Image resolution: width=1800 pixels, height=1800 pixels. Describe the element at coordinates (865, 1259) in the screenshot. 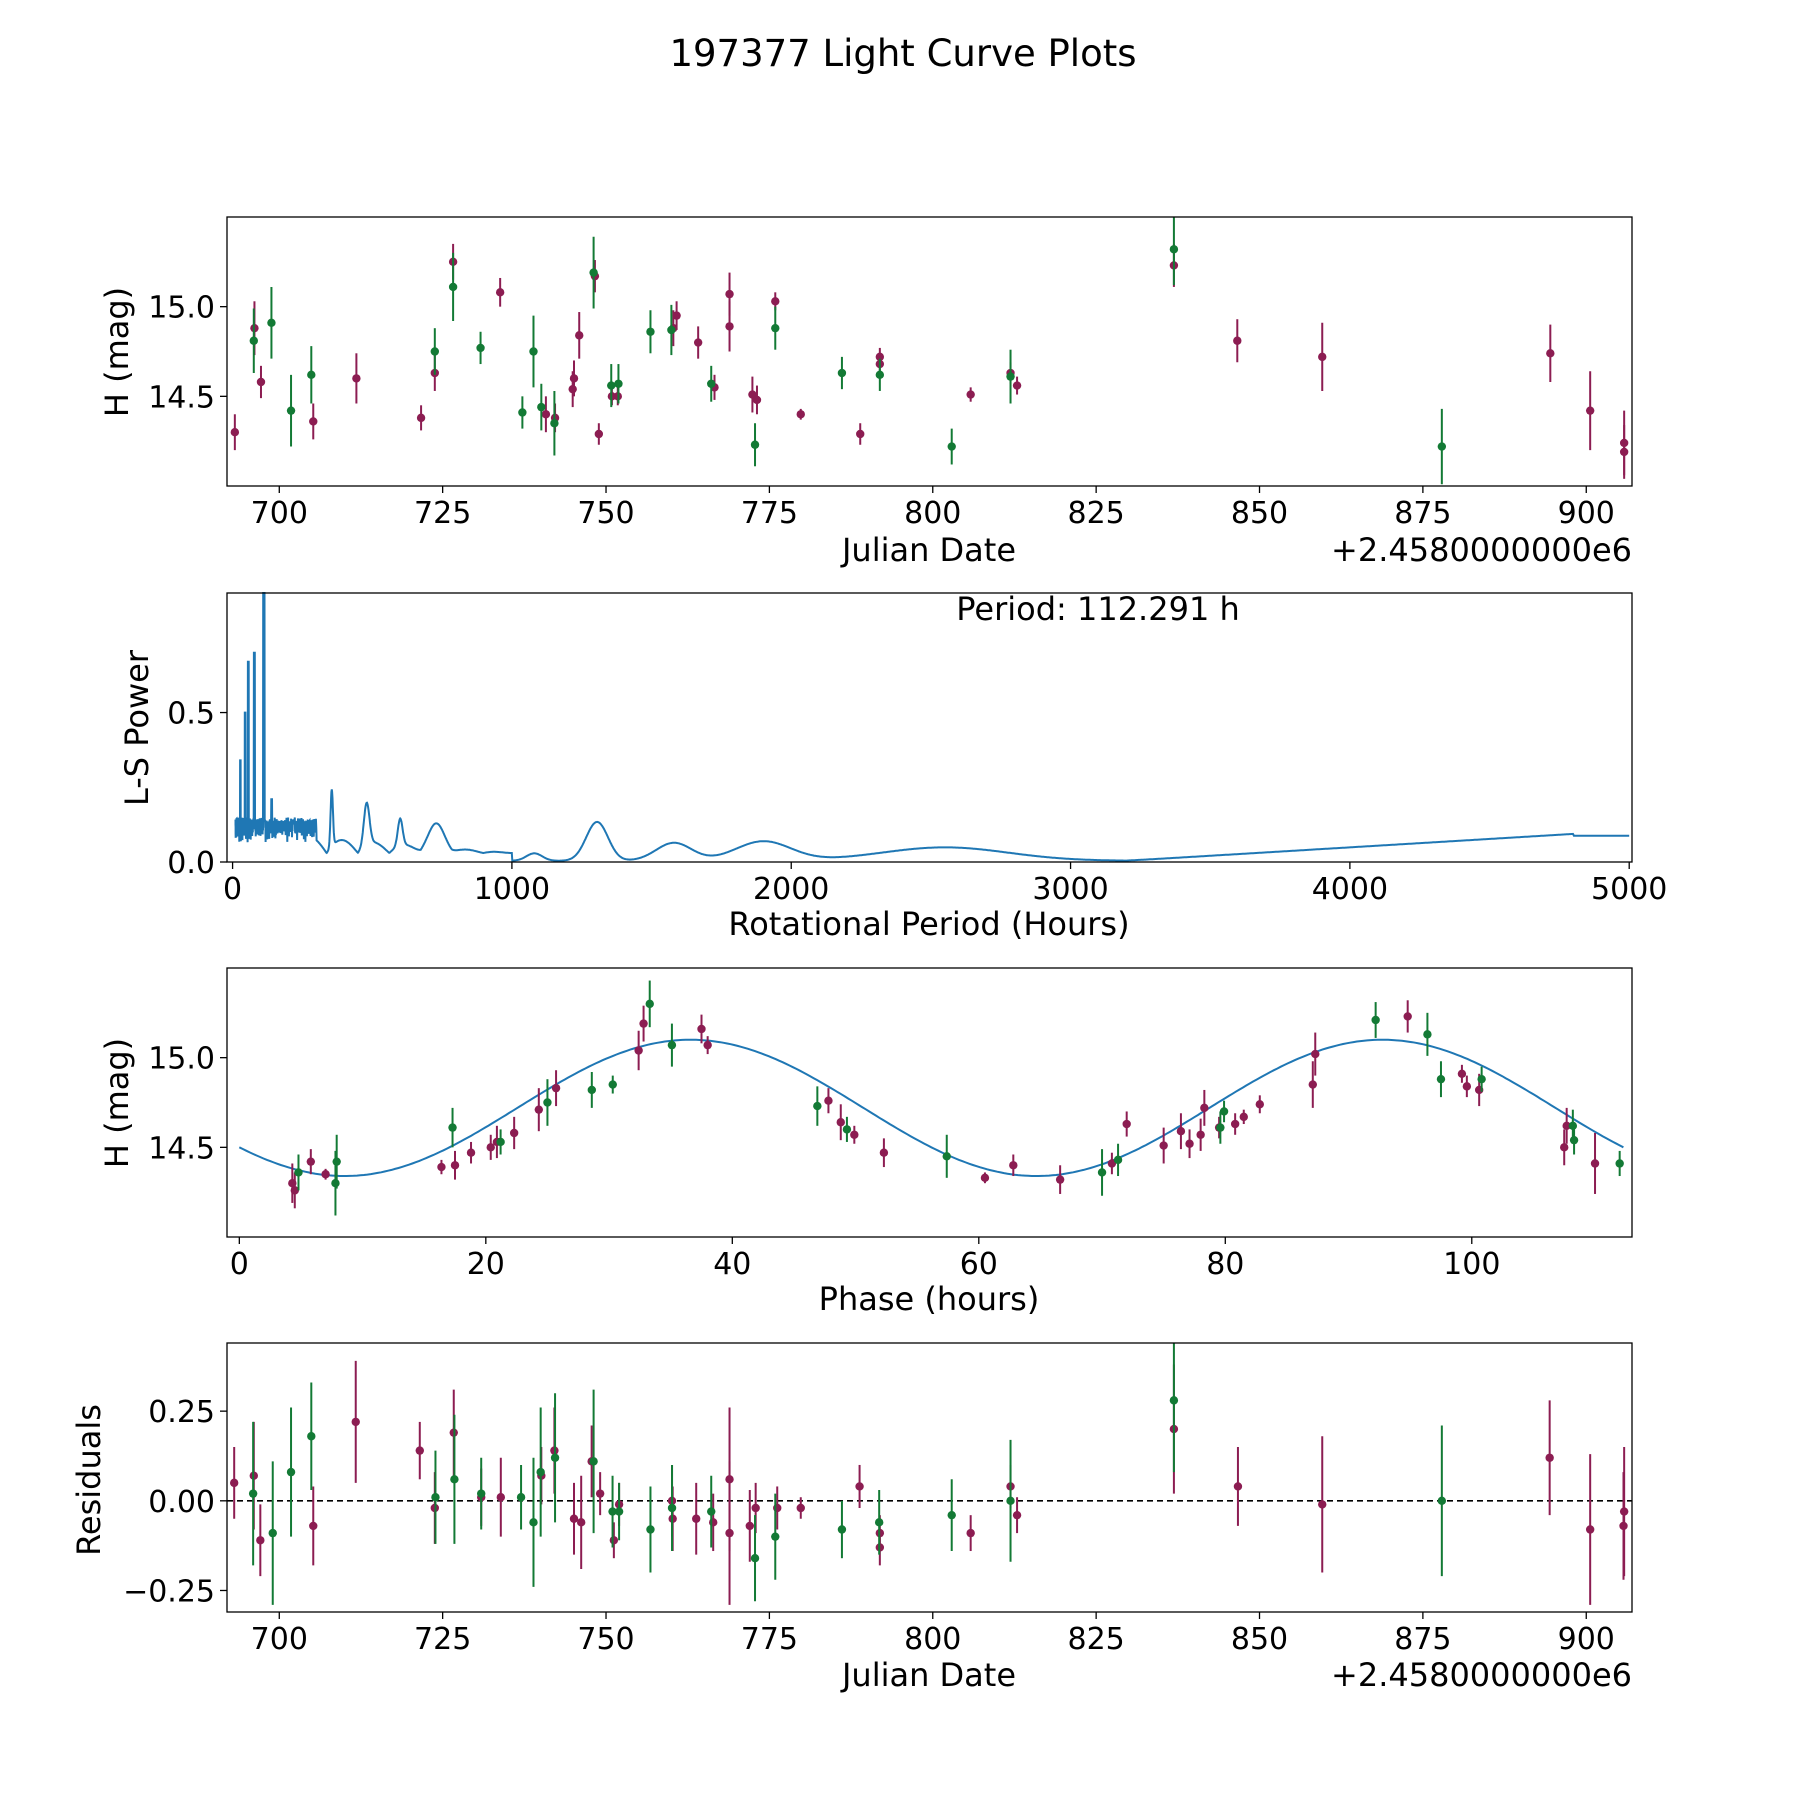

I see `x-axis: 0 20 40 60 80 100` at that location.